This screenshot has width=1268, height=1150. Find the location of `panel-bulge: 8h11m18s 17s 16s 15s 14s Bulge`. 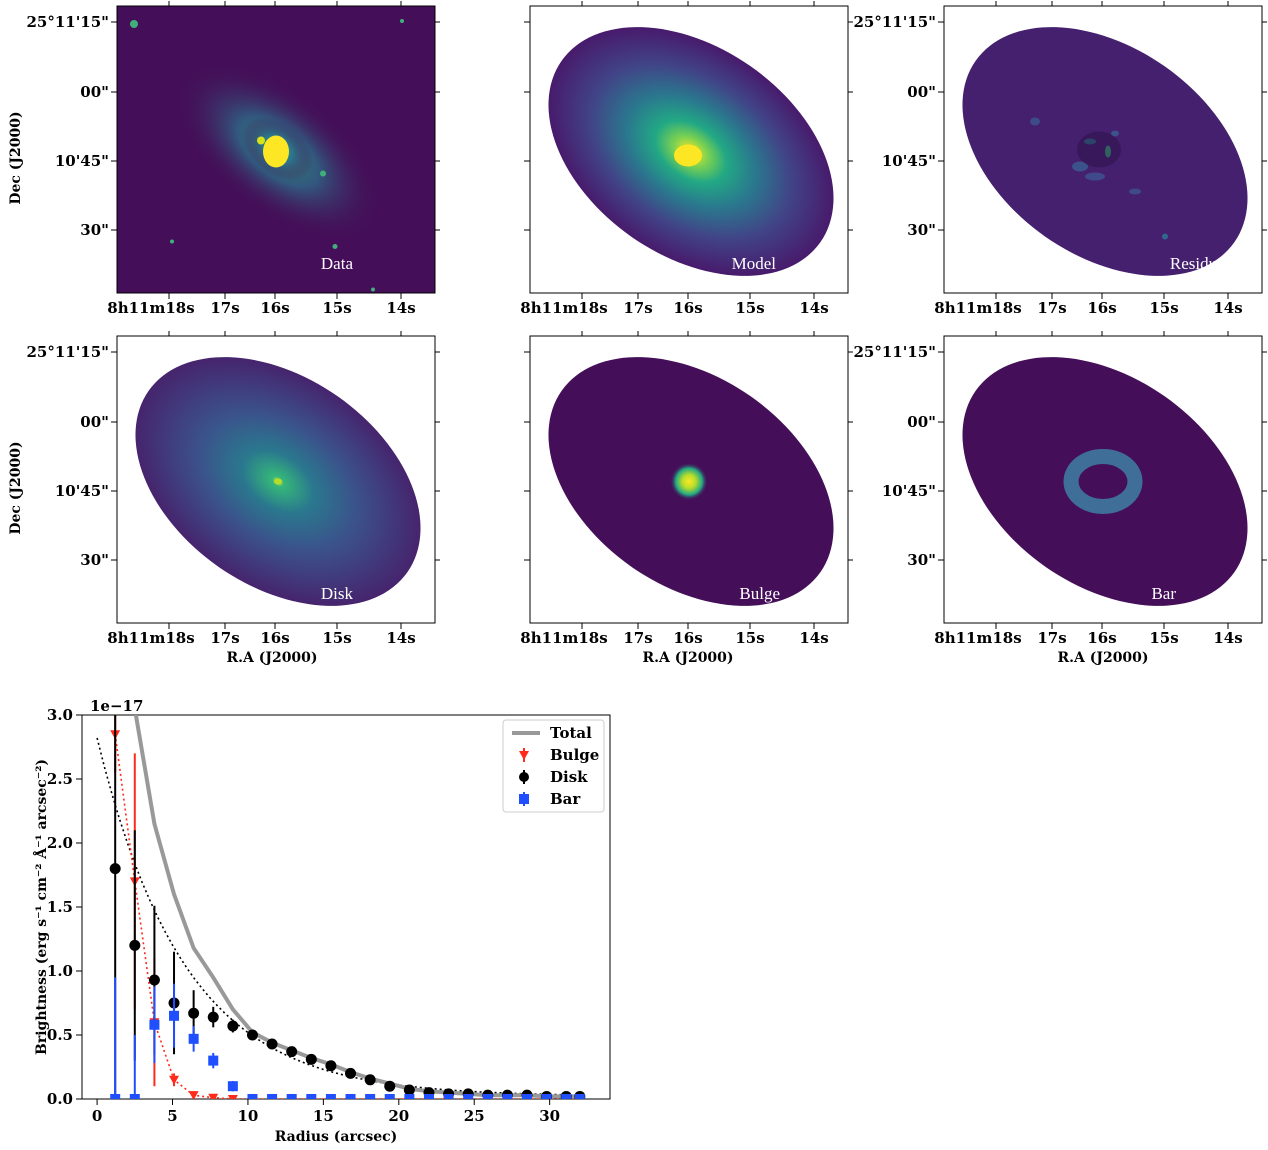

panel-bulge: 8h11m18s 17s 16s 15s 14s Bulge is located at coordinates (686, 489).